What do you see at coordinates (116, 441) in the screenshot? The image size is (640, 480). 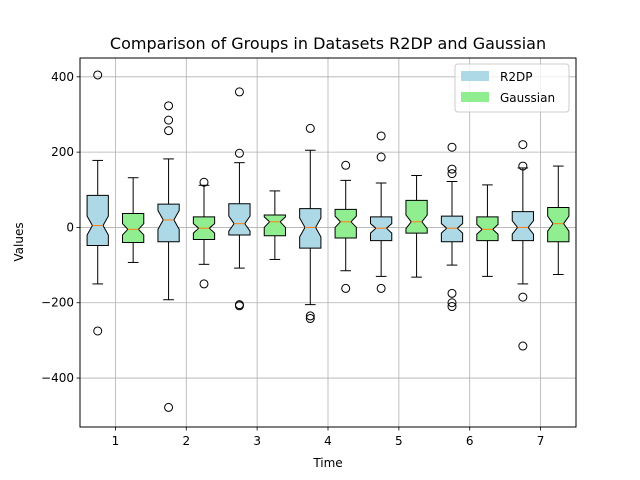 I see `x-tick-label: 1` at bounding box center [116, 441].